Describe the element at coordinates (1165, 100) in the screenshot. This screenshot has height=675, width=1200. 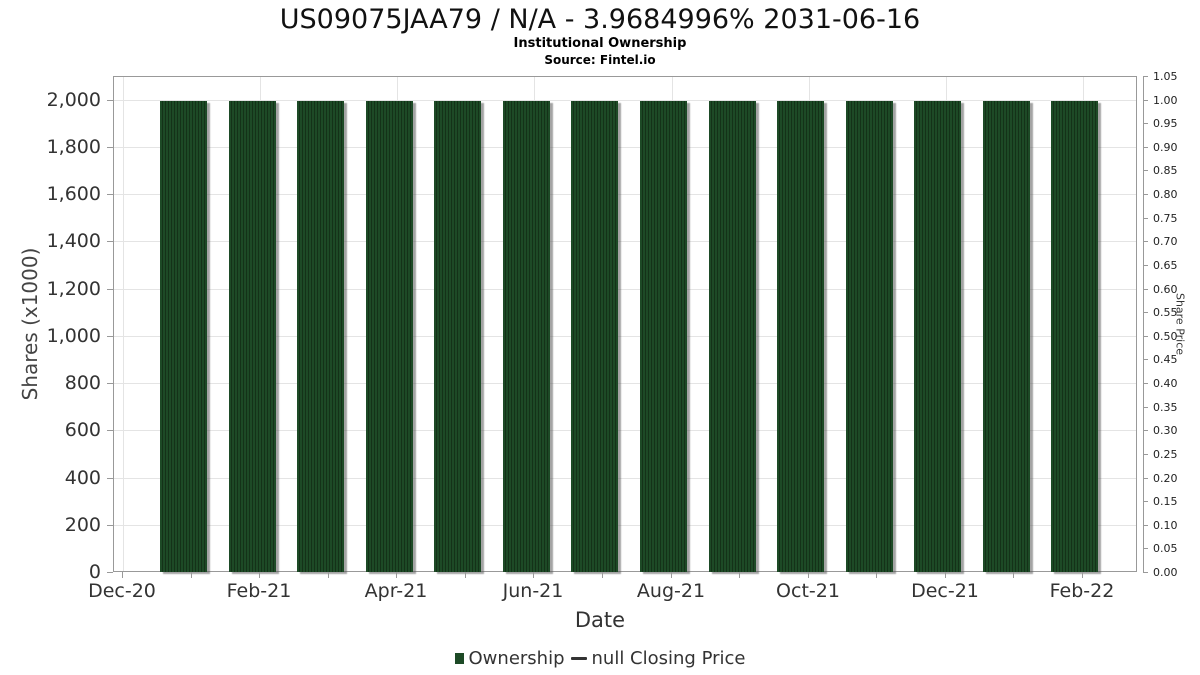
I see `right-tick-label: 1.00` at that location.